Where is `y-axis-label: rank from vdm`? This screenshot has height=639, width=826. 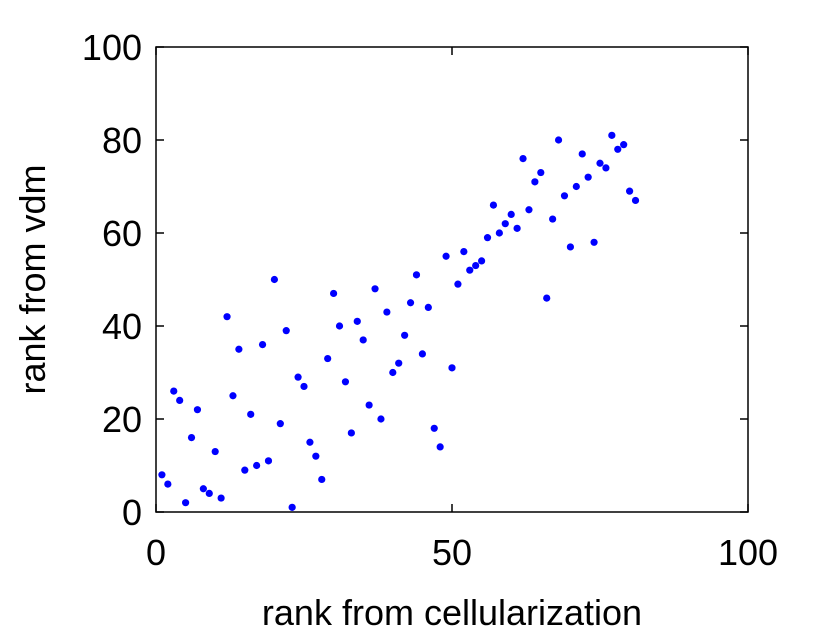 y-axis-label: rank from vdm is located at coordinates (32, 279).